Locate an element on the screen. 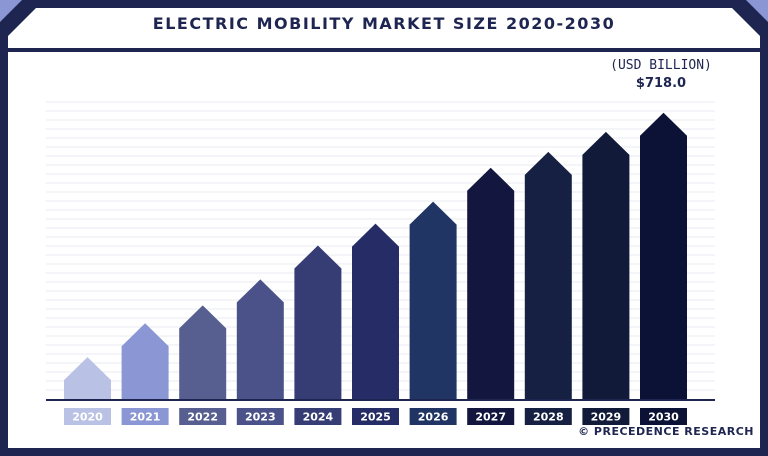  x-label-box-2022 is located at coordinates (203, 416).